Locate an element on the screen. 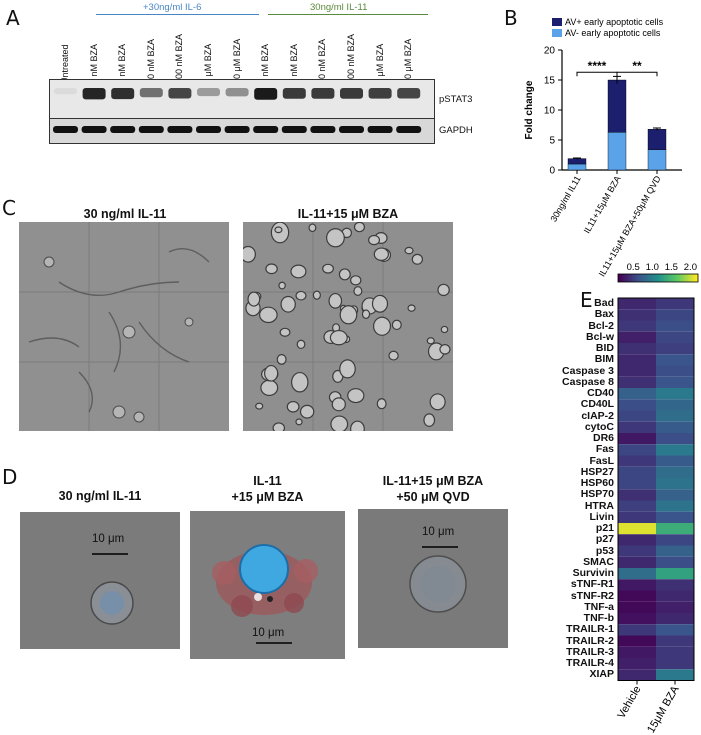  heatmap-row-label: cIAP-2 is located at coordinates (597, 415).